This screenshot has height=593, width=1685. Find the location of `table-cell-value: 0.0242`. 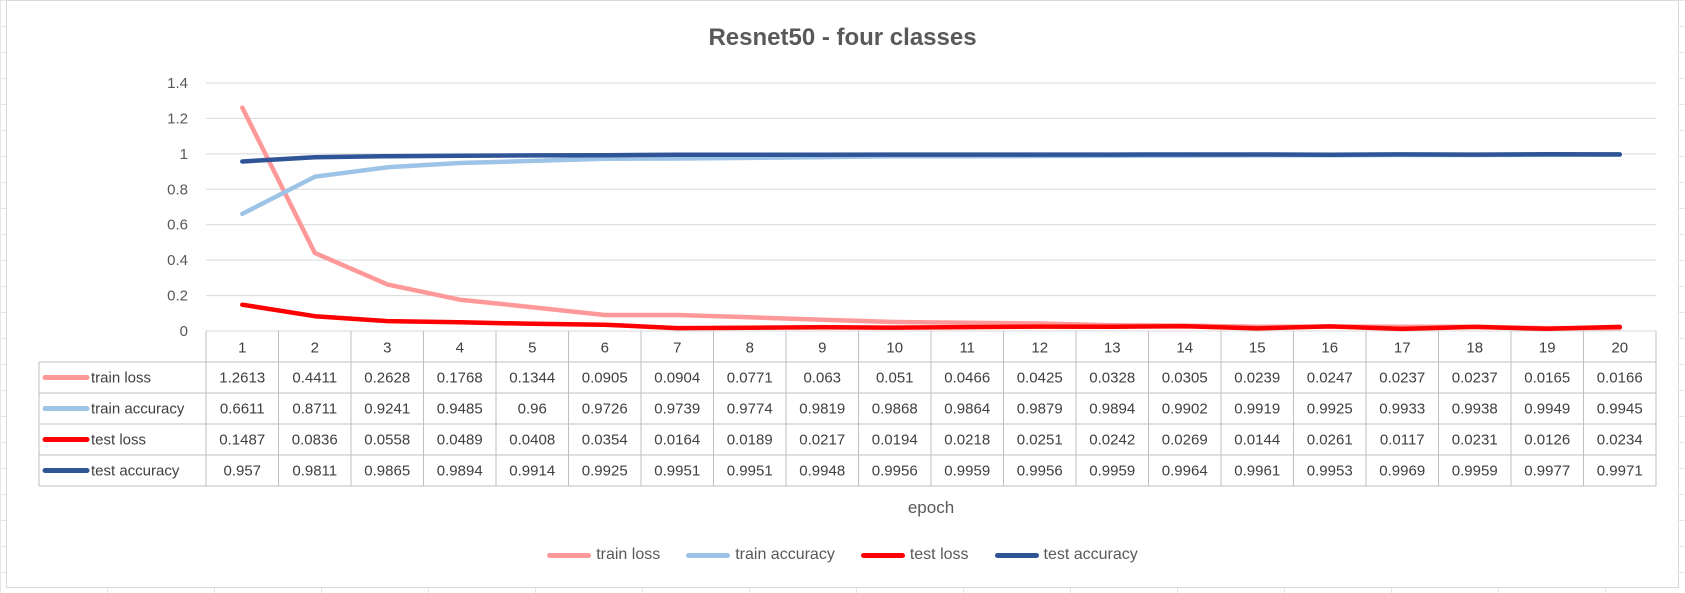

table-cell-value: 0.0242 is located at coordinates (1112, 440).